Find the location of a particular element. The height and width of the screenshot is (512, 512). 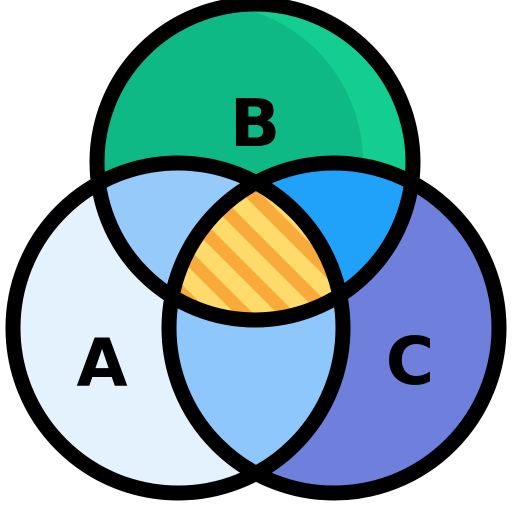

set-c-label: C is located at coordinates (410, 361).